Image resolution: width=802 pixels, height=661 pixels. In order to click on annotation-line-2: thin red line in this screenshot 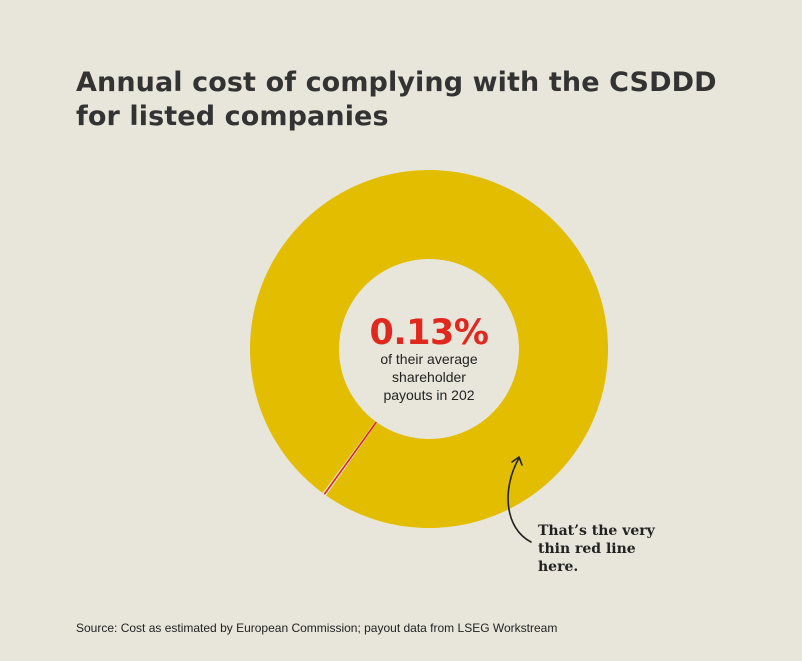, I will do `click(587, 549)`.